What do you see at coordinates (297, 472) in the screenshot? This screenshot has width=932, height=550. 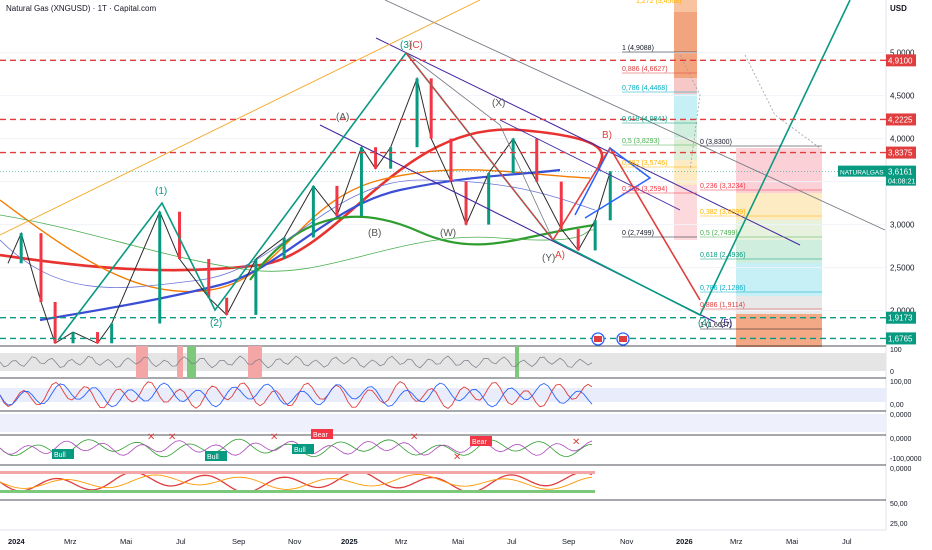 I see `band-red` at bounding box center [297, 472].